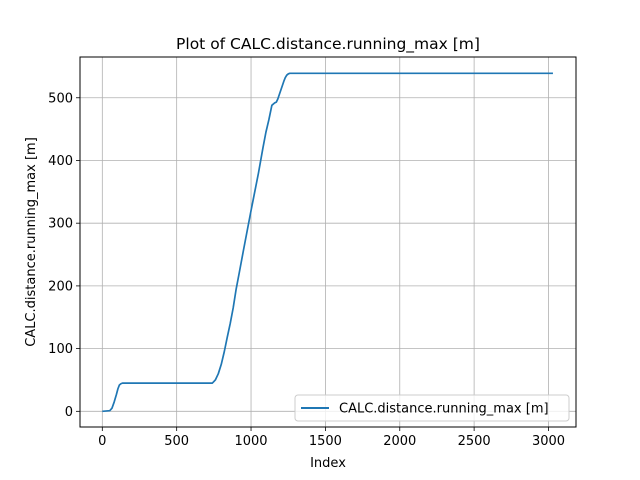 Image resolution: width=640 pixels, height=480 pixels. Describe the element at coordinates (60, 98) in the screenshot. I see `y-tick-label: 500` at that location.